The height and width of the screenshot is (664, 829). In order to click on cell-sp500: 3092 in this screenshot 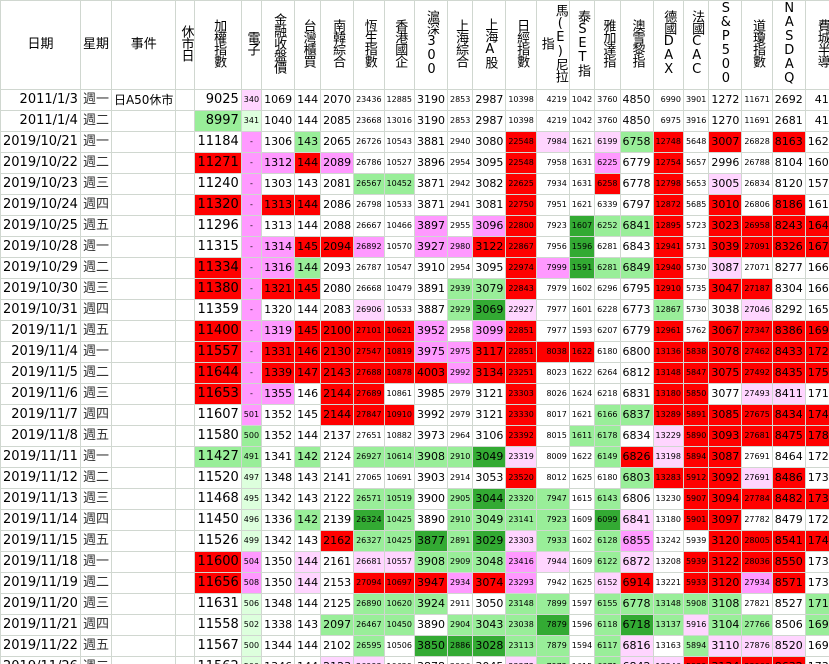, I will do `click(725, 478)`.